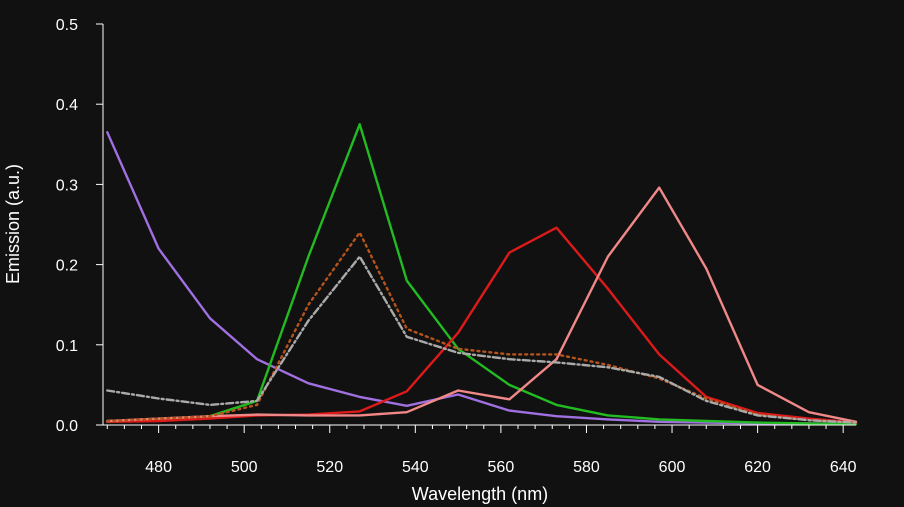 This screenshot has height=507, width=904. I want to click on y-tick-label: 0.3, so click(67, 185).